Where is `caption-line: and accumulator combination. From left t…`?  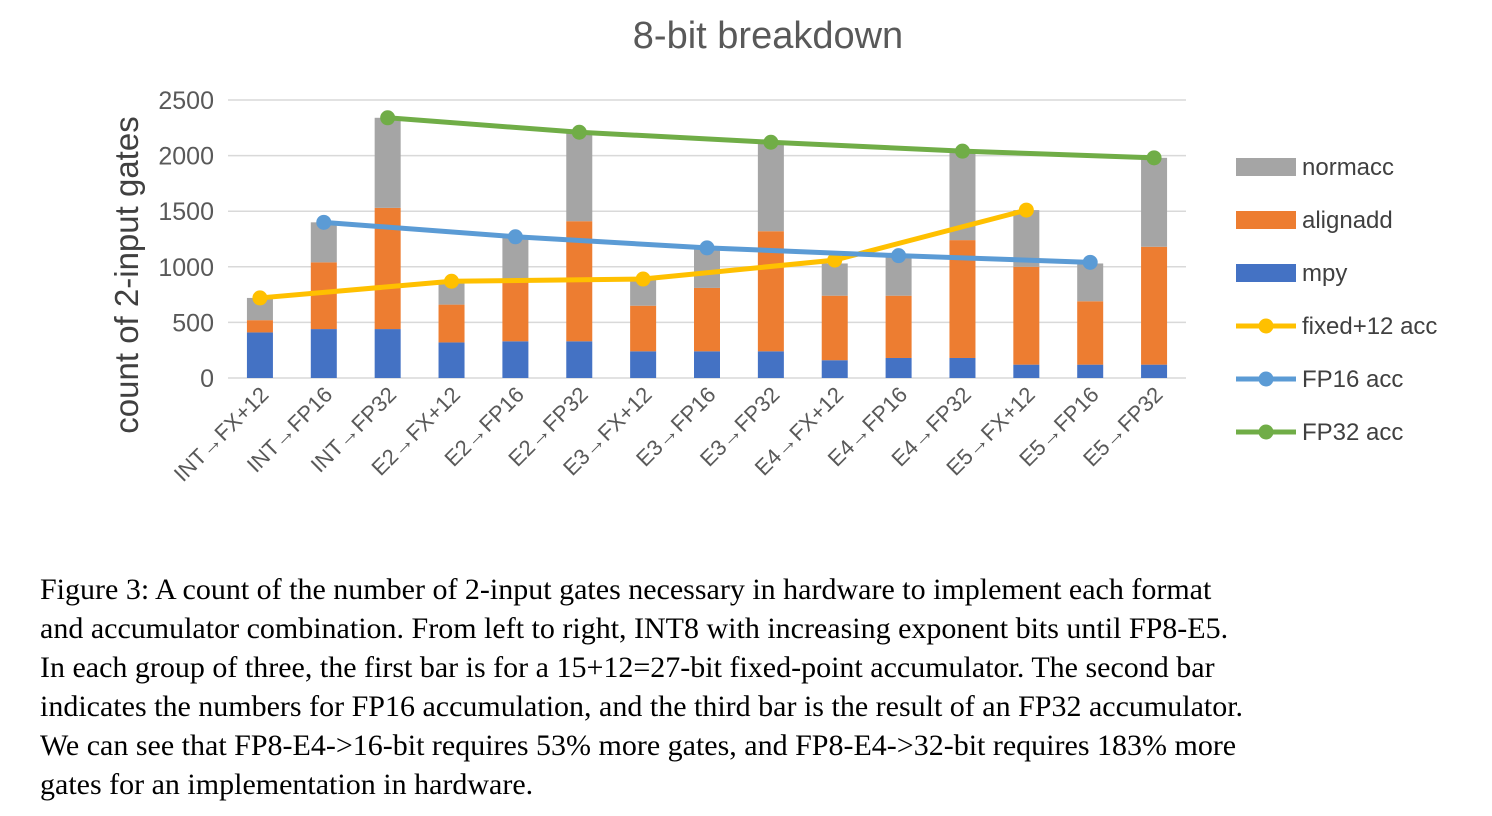
caption-line: and accumulator combination. From left t… is located at coordinates (634, 628).